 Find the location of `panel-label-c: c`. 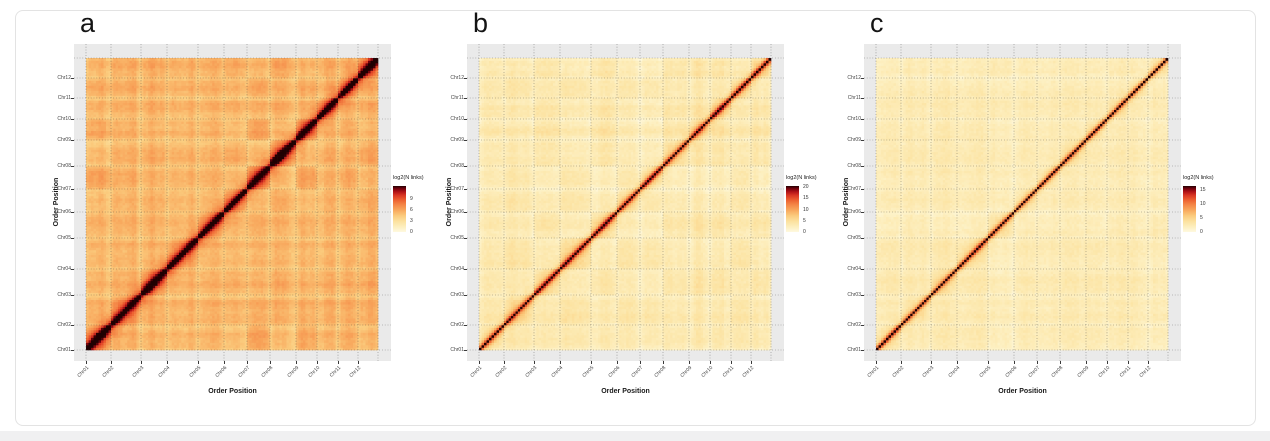

panel-label-c: c is located at coordinates (877, 23).